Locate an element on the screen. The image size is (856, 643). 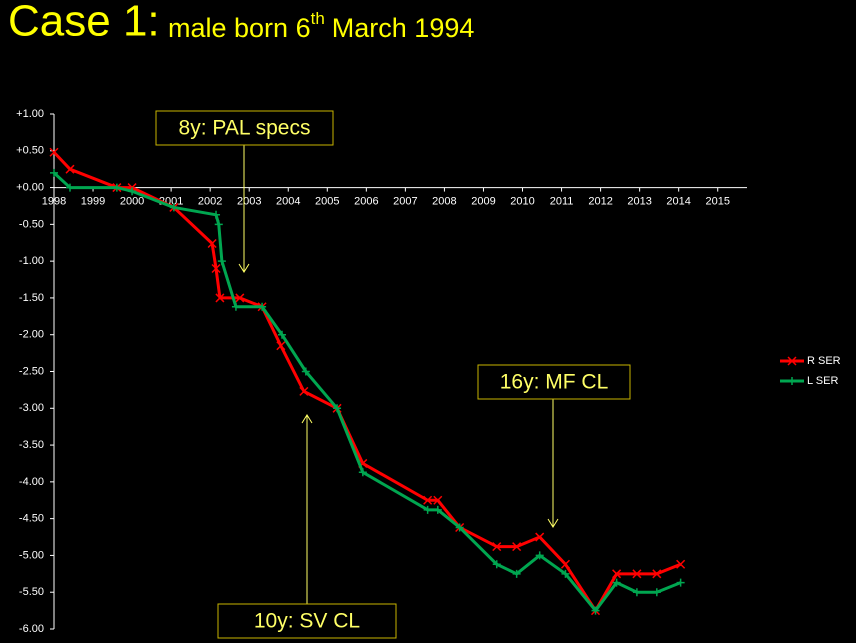
chart-title: Case 1: is located at coordinates (84, 23).